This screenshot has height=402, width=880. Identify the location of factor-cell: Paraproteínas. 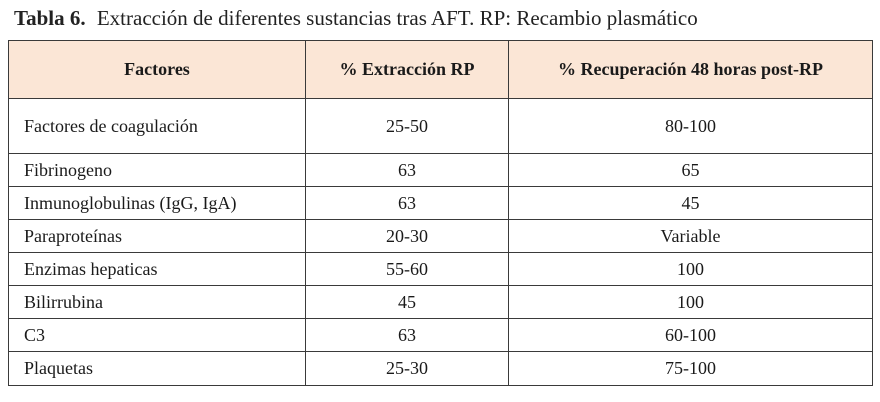
(157, 236).